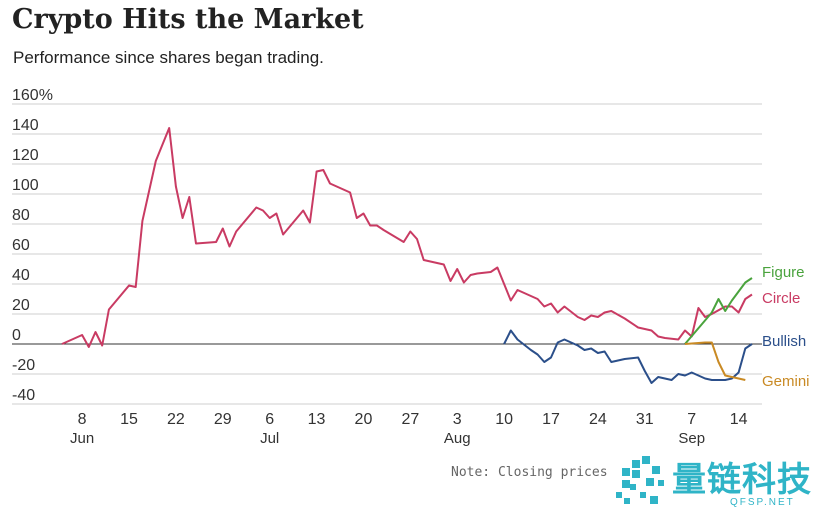 This screenshot has height=515, width=830. I want to click on series-line-figure, so click(718, 311).